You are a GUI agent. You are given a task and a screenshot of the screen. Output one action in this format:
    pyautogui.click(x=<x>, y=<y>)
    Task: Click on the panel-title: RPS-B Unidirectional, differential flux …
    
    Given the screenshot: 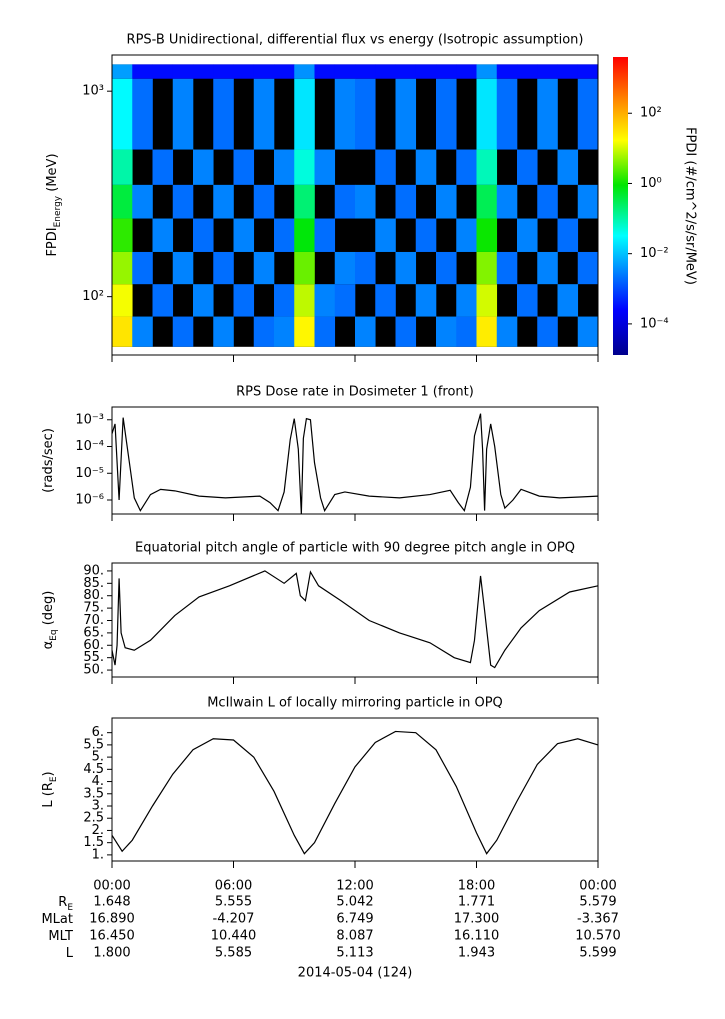 What is the action you would take?
    pyautogui.click(x=355, y=40)
    